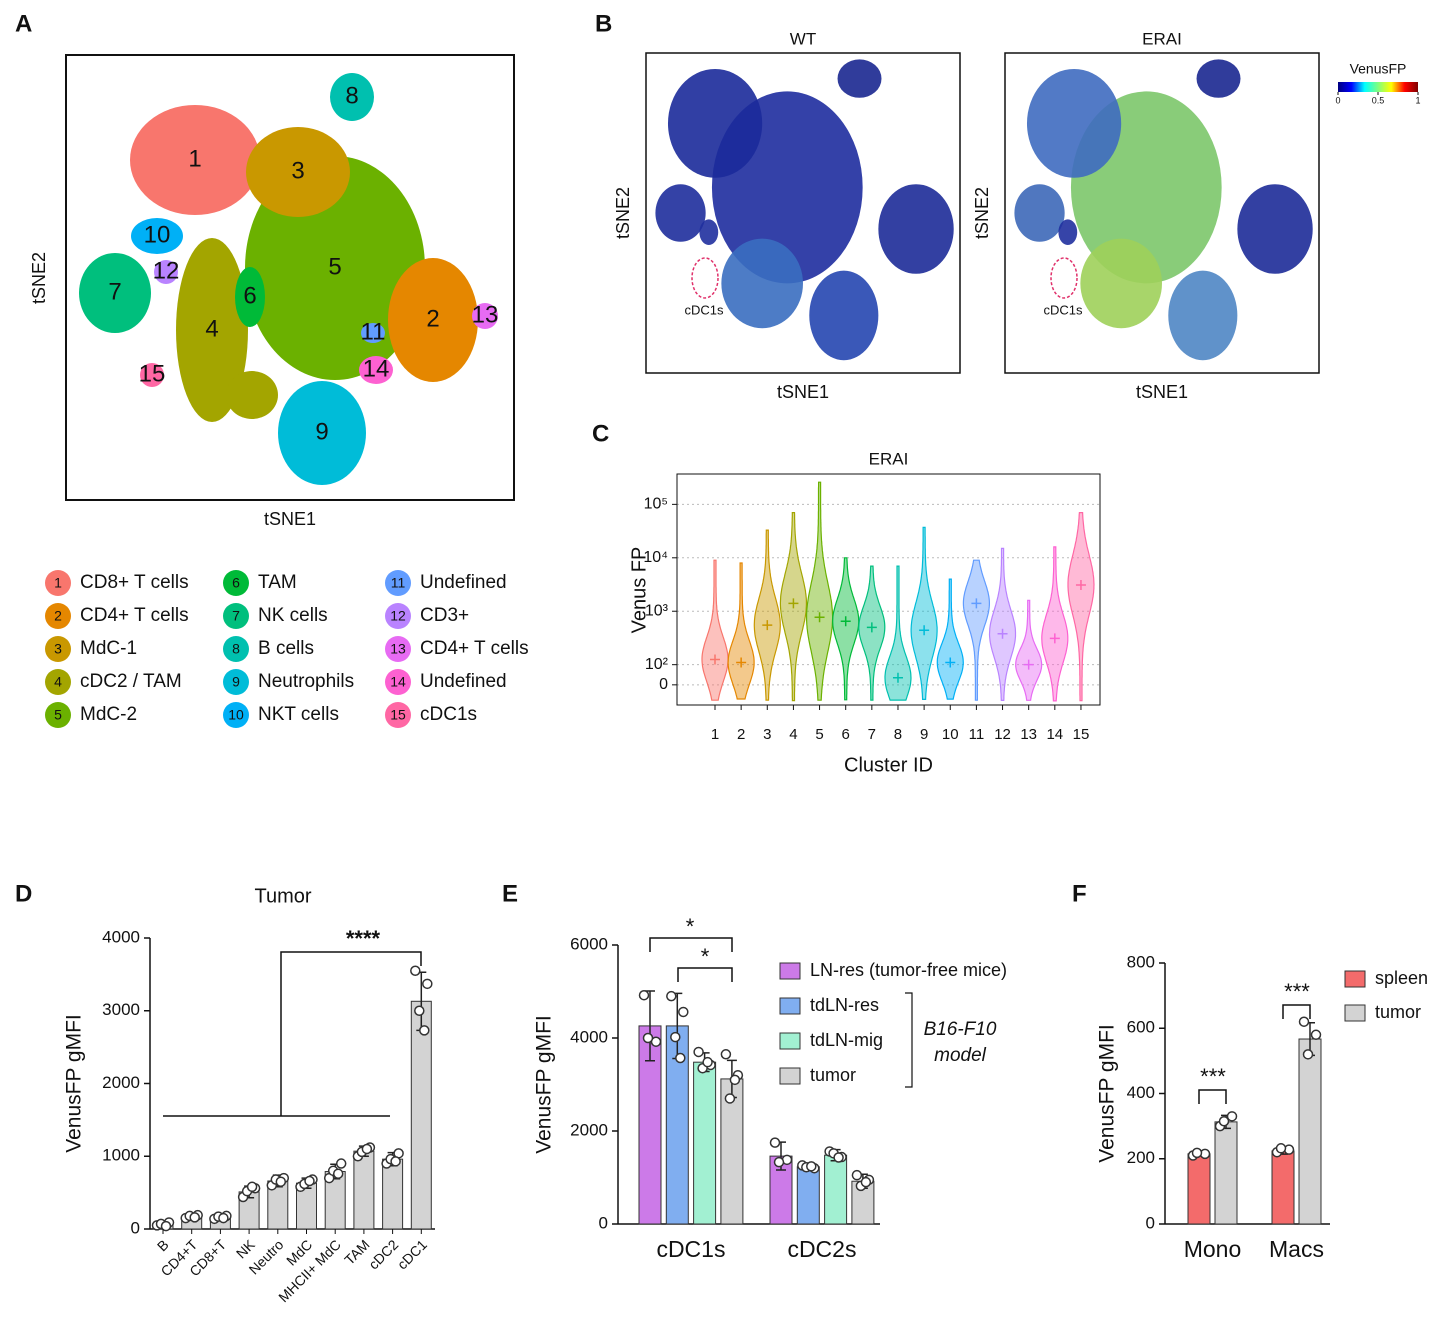  What do you see at coordinates (924, 734) in the screenshot?
I see `x-tick-label: 9` at bounding box center [924, 734].